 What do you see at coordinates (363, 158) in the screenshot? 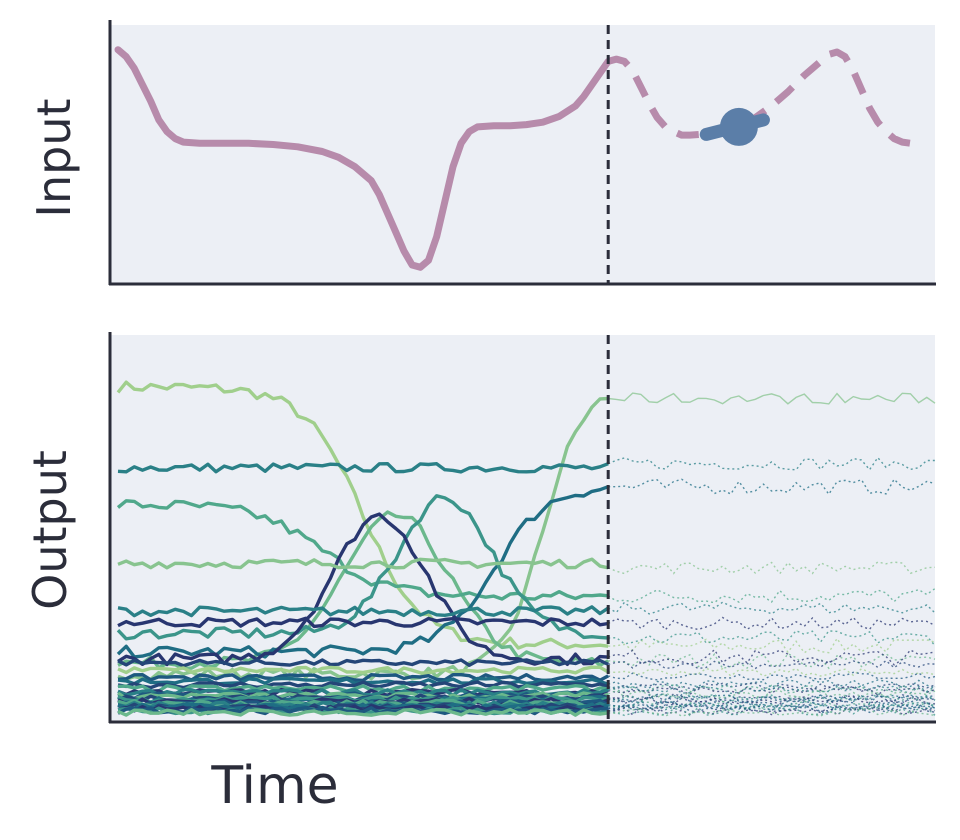
I see `input-observed-line` at bounding box center [363, 158].